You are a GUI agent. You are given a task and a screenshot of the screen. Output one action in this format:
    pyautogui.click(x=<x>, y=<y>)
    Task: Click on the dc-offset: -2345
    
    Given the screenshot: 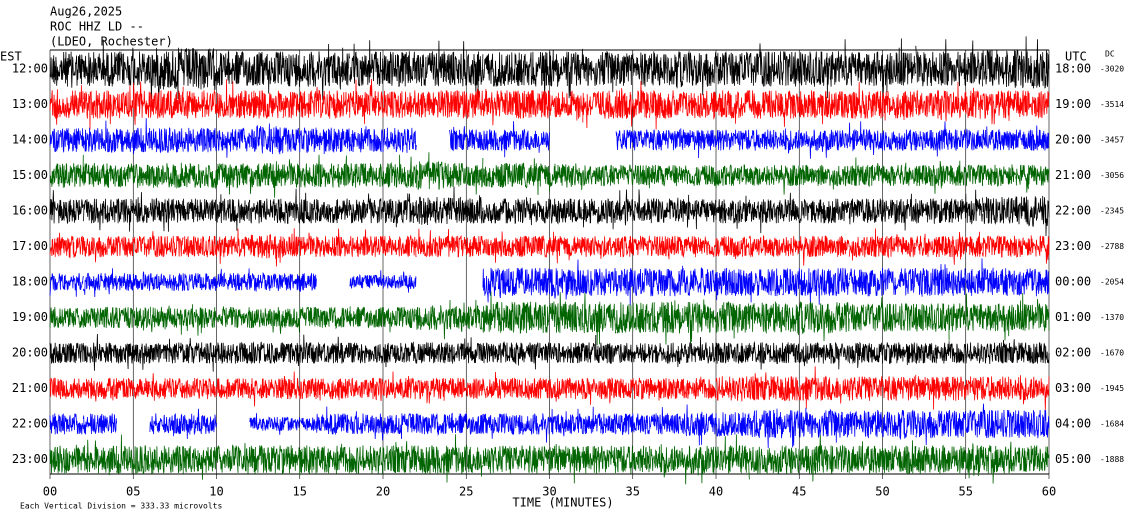 What is the action you would take?
    pyautogui.click(x=1112, y=211)
    